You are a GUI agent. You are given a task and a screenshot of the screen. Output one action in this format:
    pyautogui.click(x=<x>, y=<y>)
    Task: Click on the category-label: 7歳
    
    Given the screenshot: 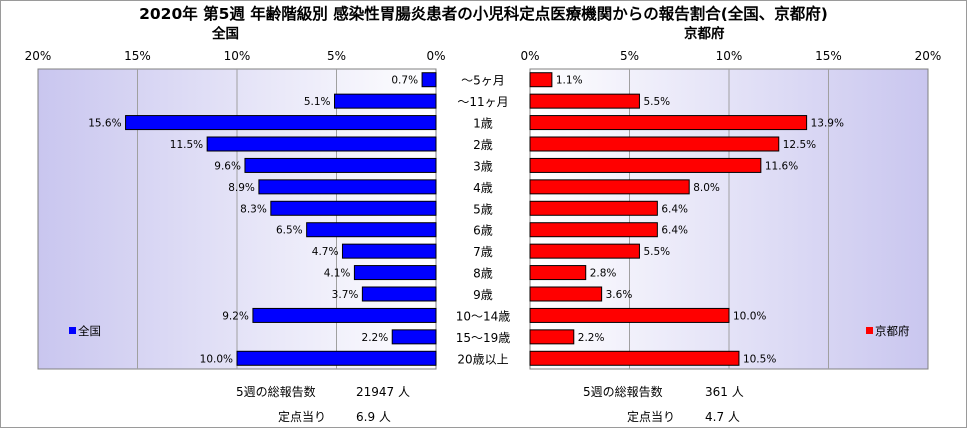 What is the action you would take?
    pyautogui.click(x=483, y=252)
    